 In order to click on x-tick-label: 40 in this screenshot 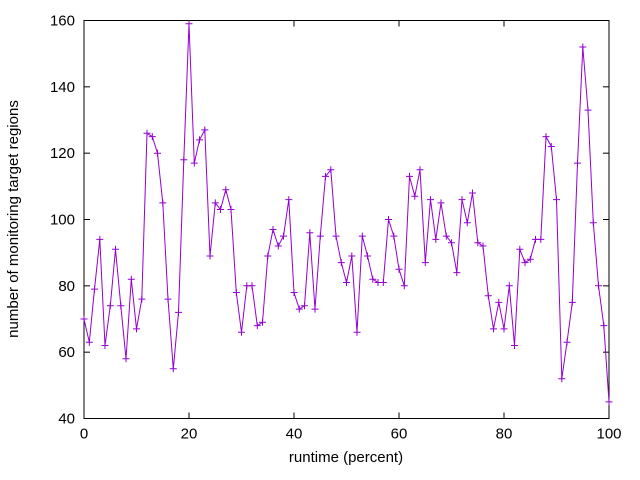, I will do `click(294, 434)`.